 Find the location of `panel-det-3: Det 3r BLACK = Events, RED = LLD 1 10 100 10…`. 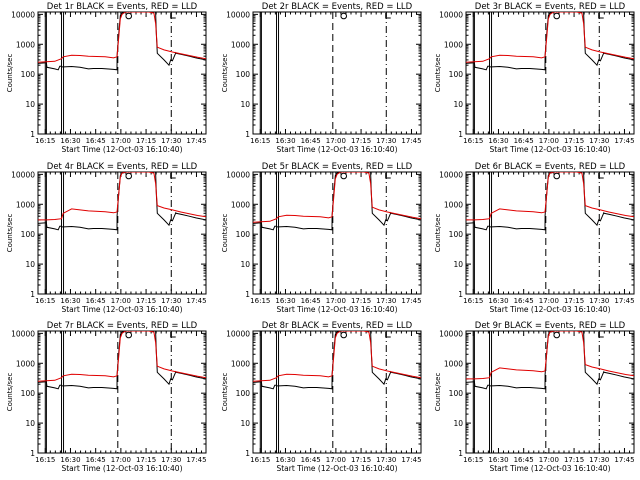

panel-det-3: Det 3r BLACK = Events, RED = LLD 1 10 100 10… is located at coordinates (534, 78).